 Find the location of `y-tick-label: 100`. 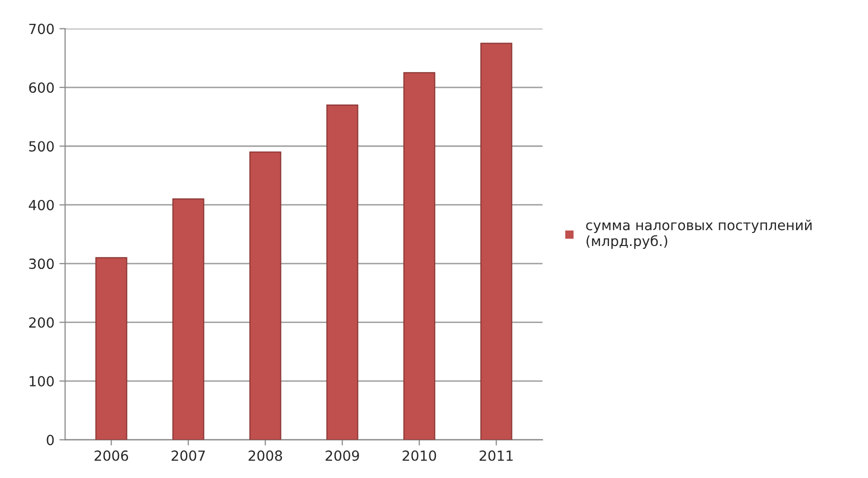

y-tick-label: 100 is located at coordinates (42, 381).